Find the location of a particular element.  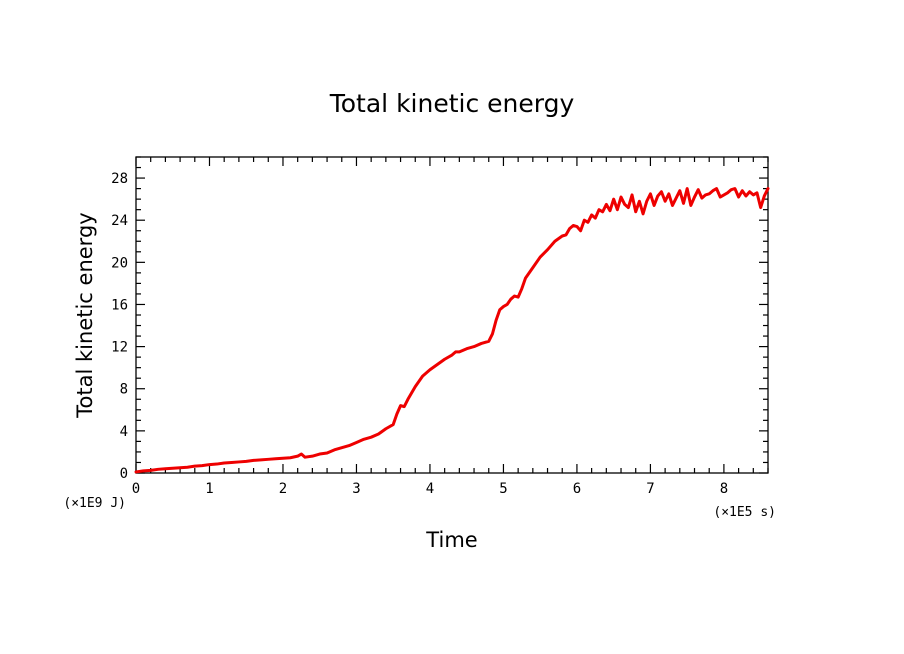

y-tick-label: 28 is located at coordinates (119, 179).